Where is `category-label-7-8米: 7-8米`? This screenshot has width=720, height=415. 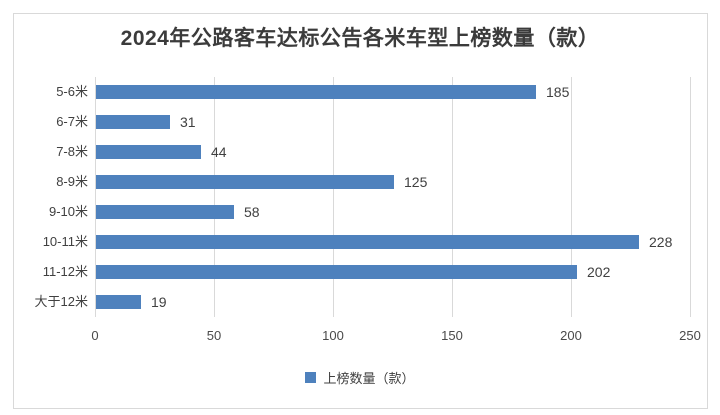
category-label-7-8米: 7-8米 is located at coordinates (72, 151).